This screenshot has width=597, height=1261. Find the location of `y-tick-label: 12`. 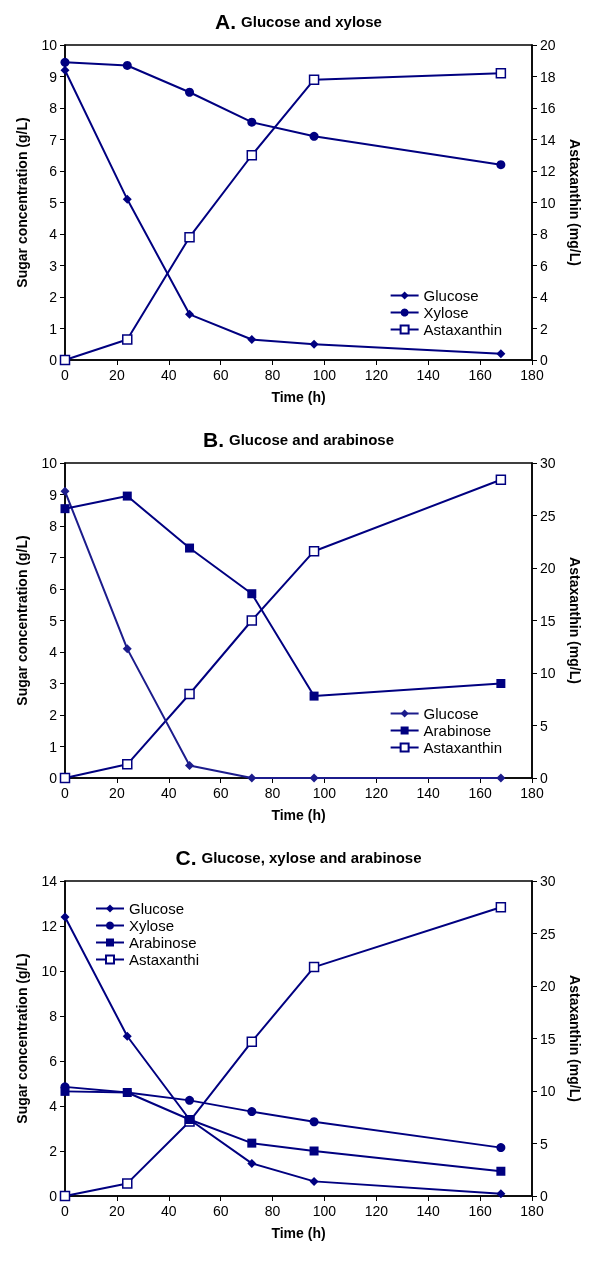

y-tick-label: 12 is located at coordinates (49, 926).